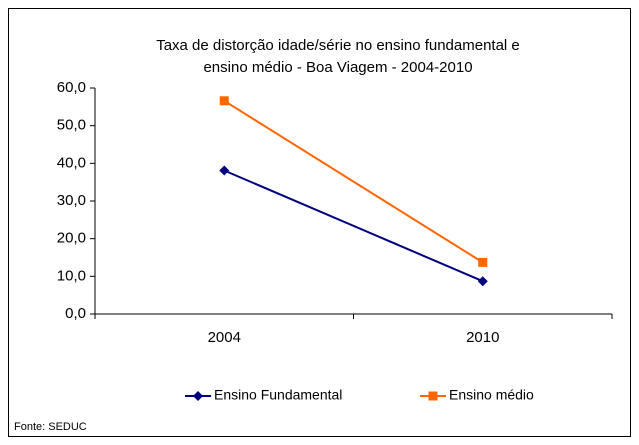 The height and width of the screenshot is (445, 639). Describe the element at coordinates (71, 162) in the screenshot. I see `y-tick-label: 40,0` at that location.